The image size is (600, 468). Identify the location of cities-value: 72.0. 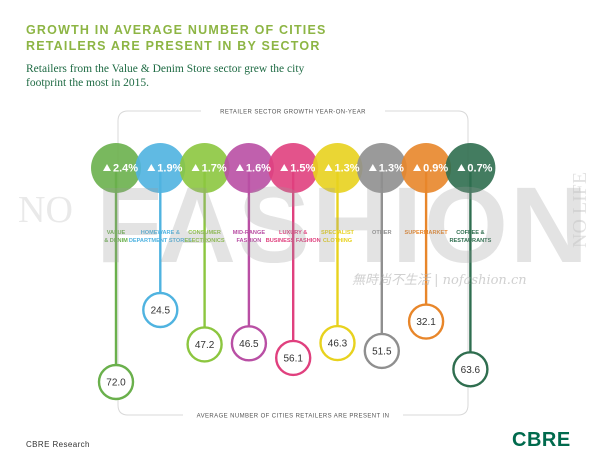
(116, 383).